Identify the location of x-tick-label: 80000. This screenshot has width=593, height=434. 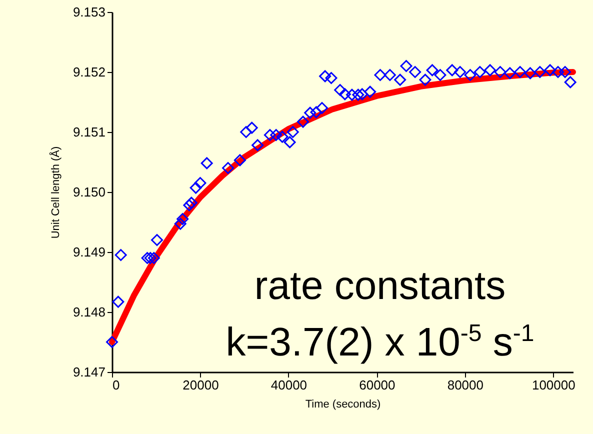
(465, 385).